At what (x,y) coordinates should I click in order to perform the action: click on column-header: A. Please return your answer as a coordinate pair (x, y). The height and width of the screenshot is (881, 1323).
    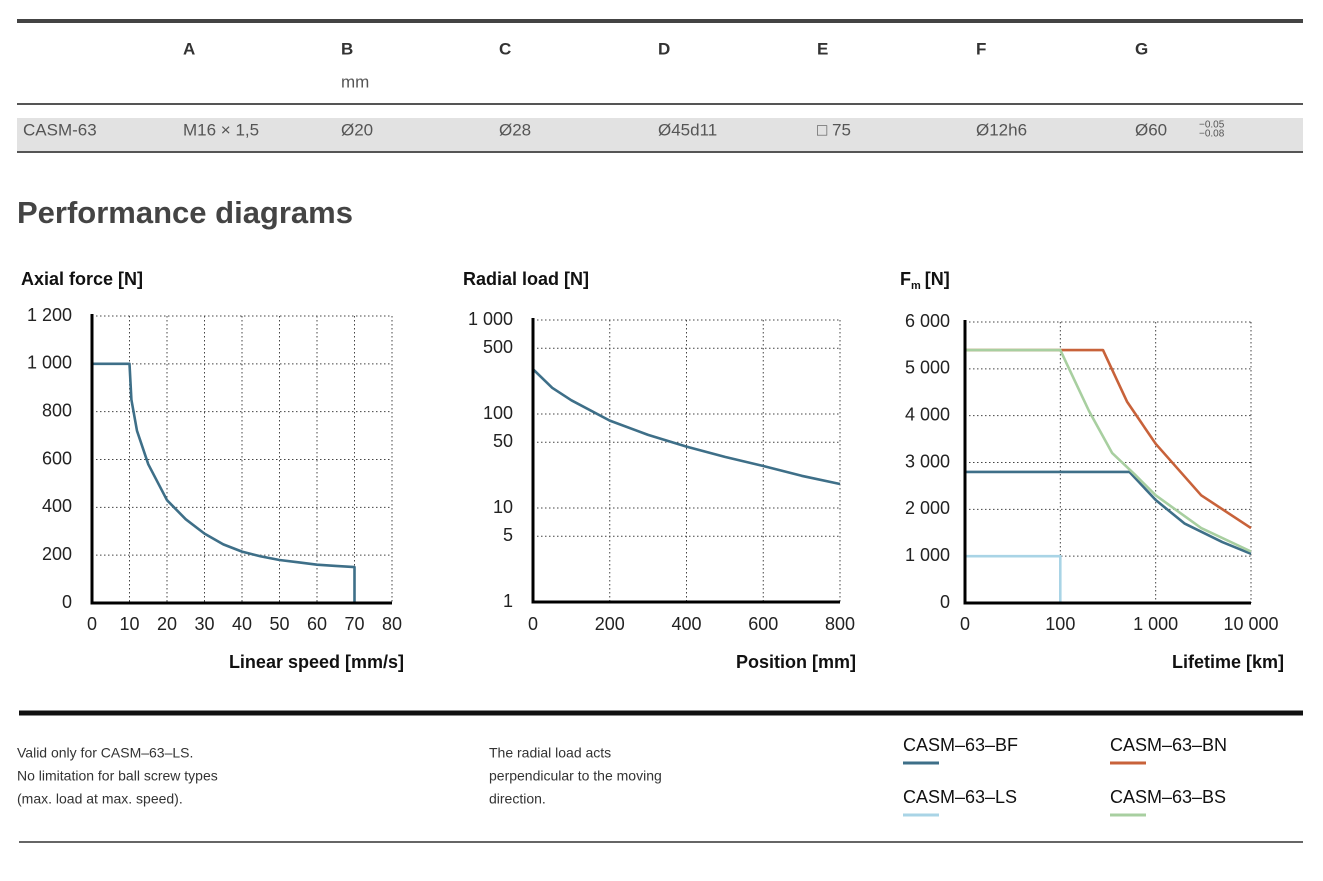
    Looking at the image, I should click on (189, 48).